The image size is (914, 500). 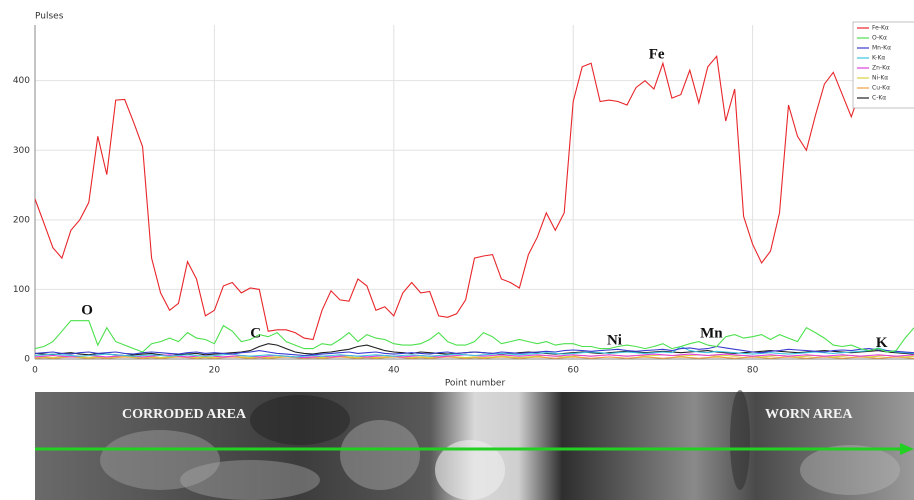 What do you see at coordinates (882, 343) in the screenshot?
I see `annotation: K` at bounding box center [882, 343].